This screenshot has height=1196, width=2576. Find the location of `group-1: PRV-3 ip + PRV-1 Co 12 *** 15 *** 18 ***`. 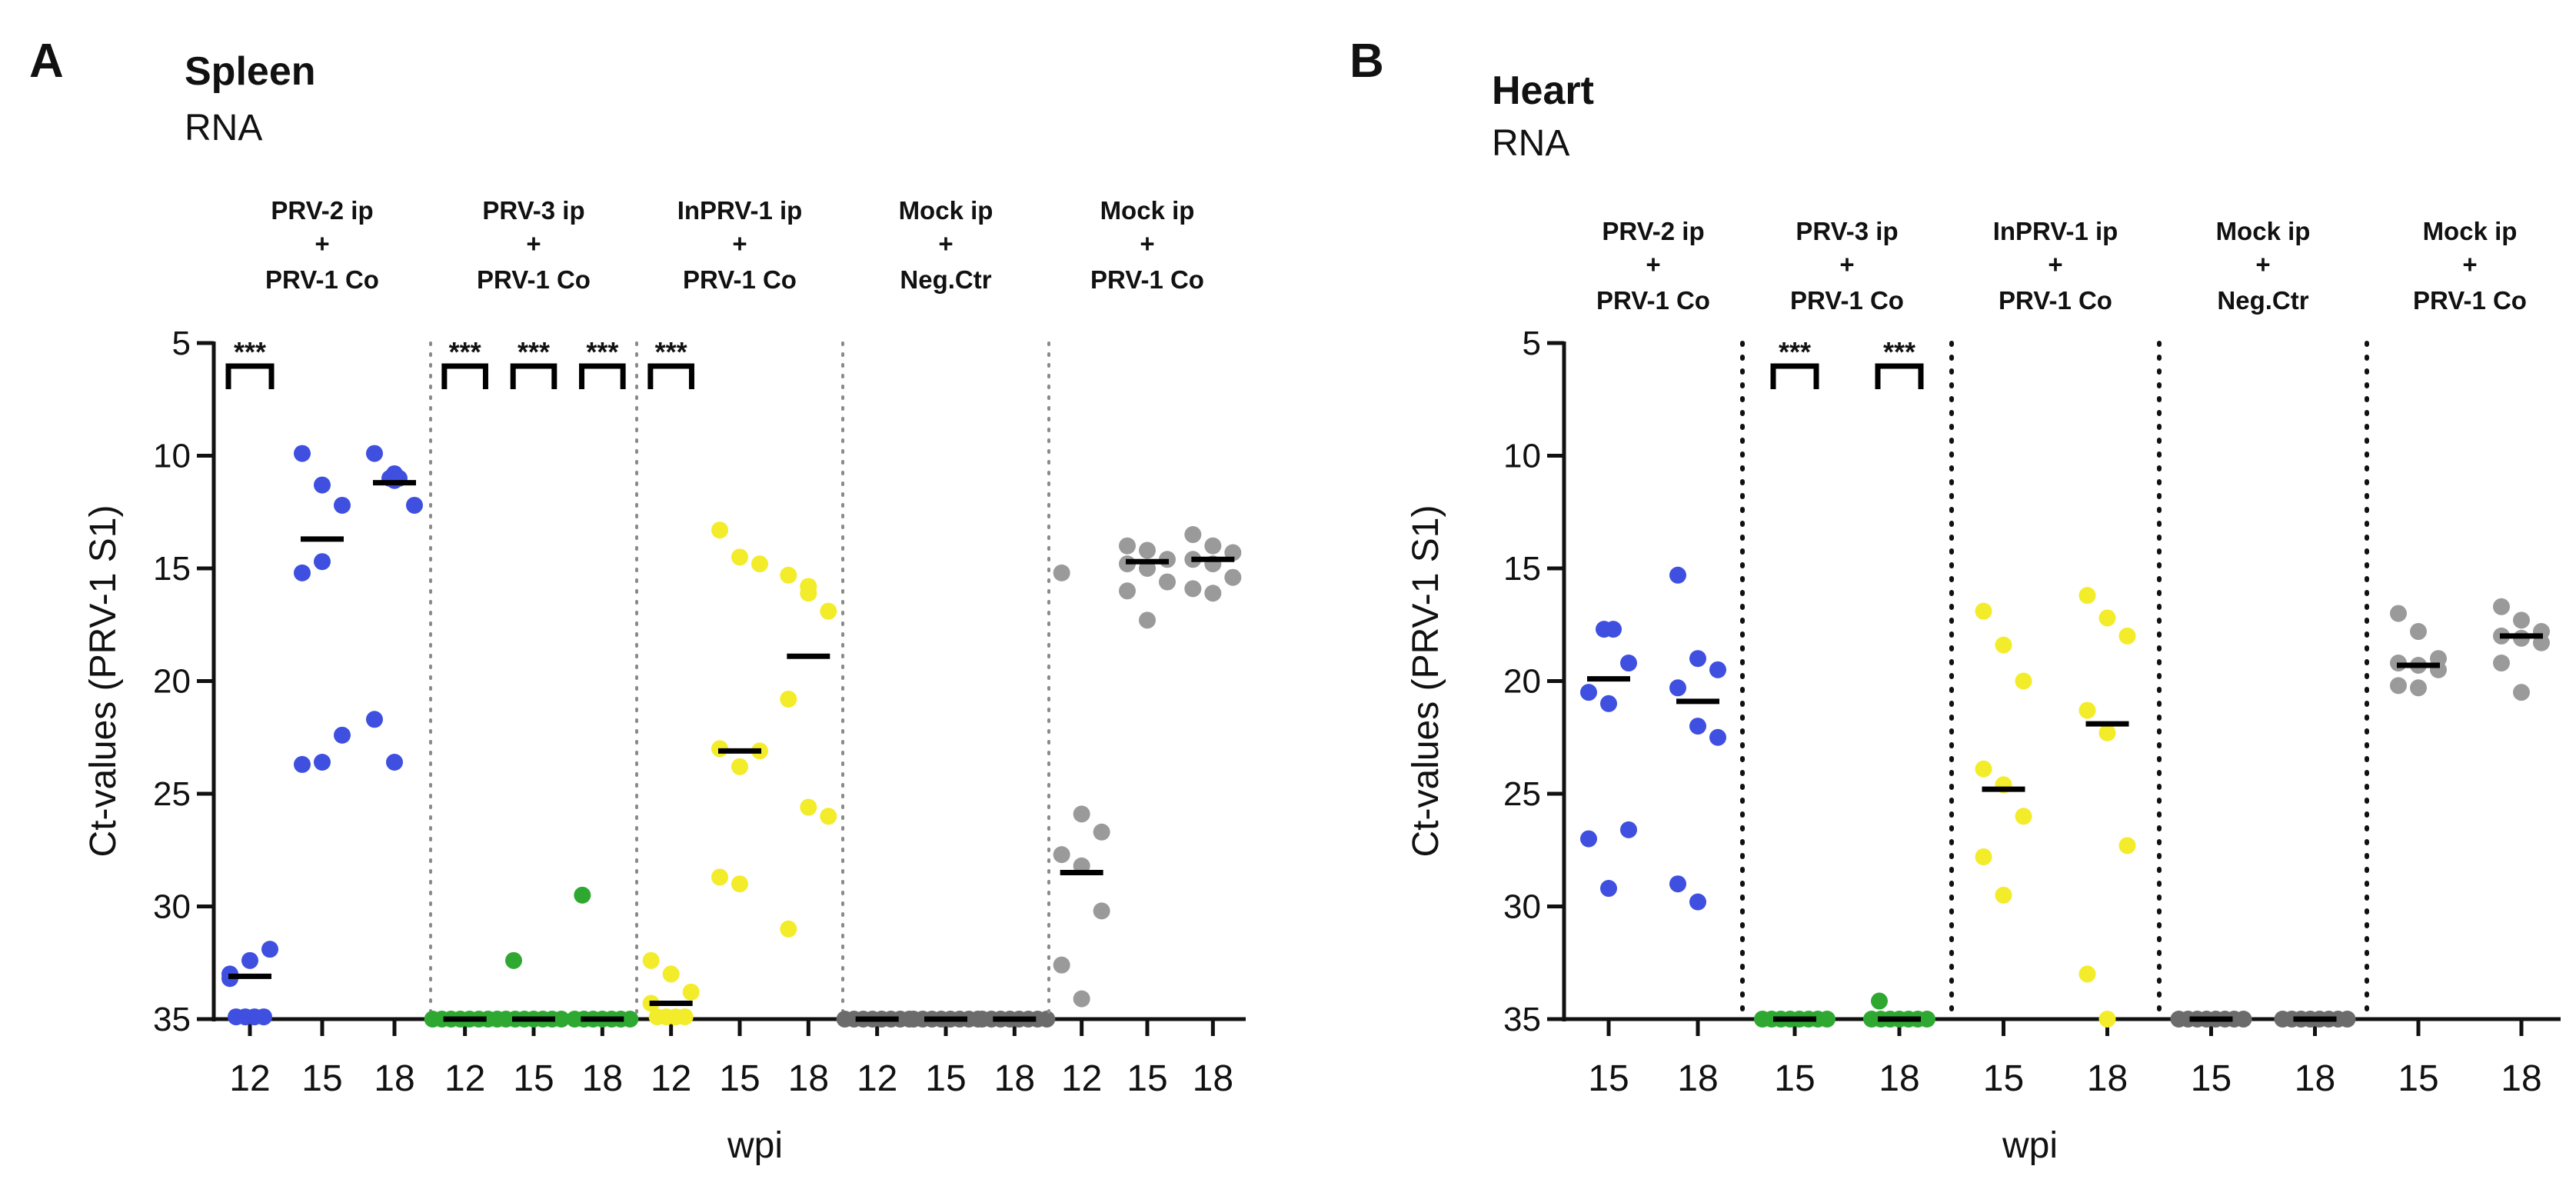

group-1: PRV-3 ip + PRV-1 Co 12 *** 15 *** 18 *** is located at coordinates (531, 647).